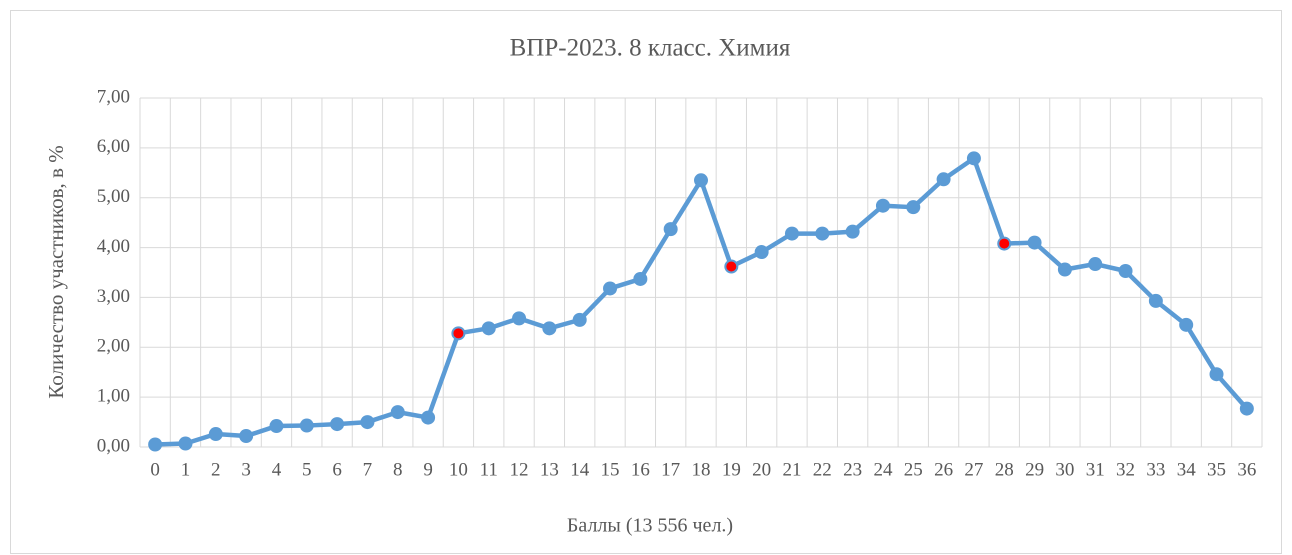  I want to click on x-tick-label: 32, so click(1125, 469).